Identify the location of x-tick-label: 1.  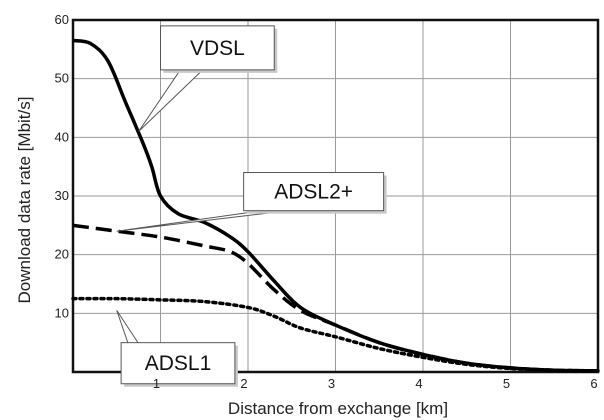
(156, 383).